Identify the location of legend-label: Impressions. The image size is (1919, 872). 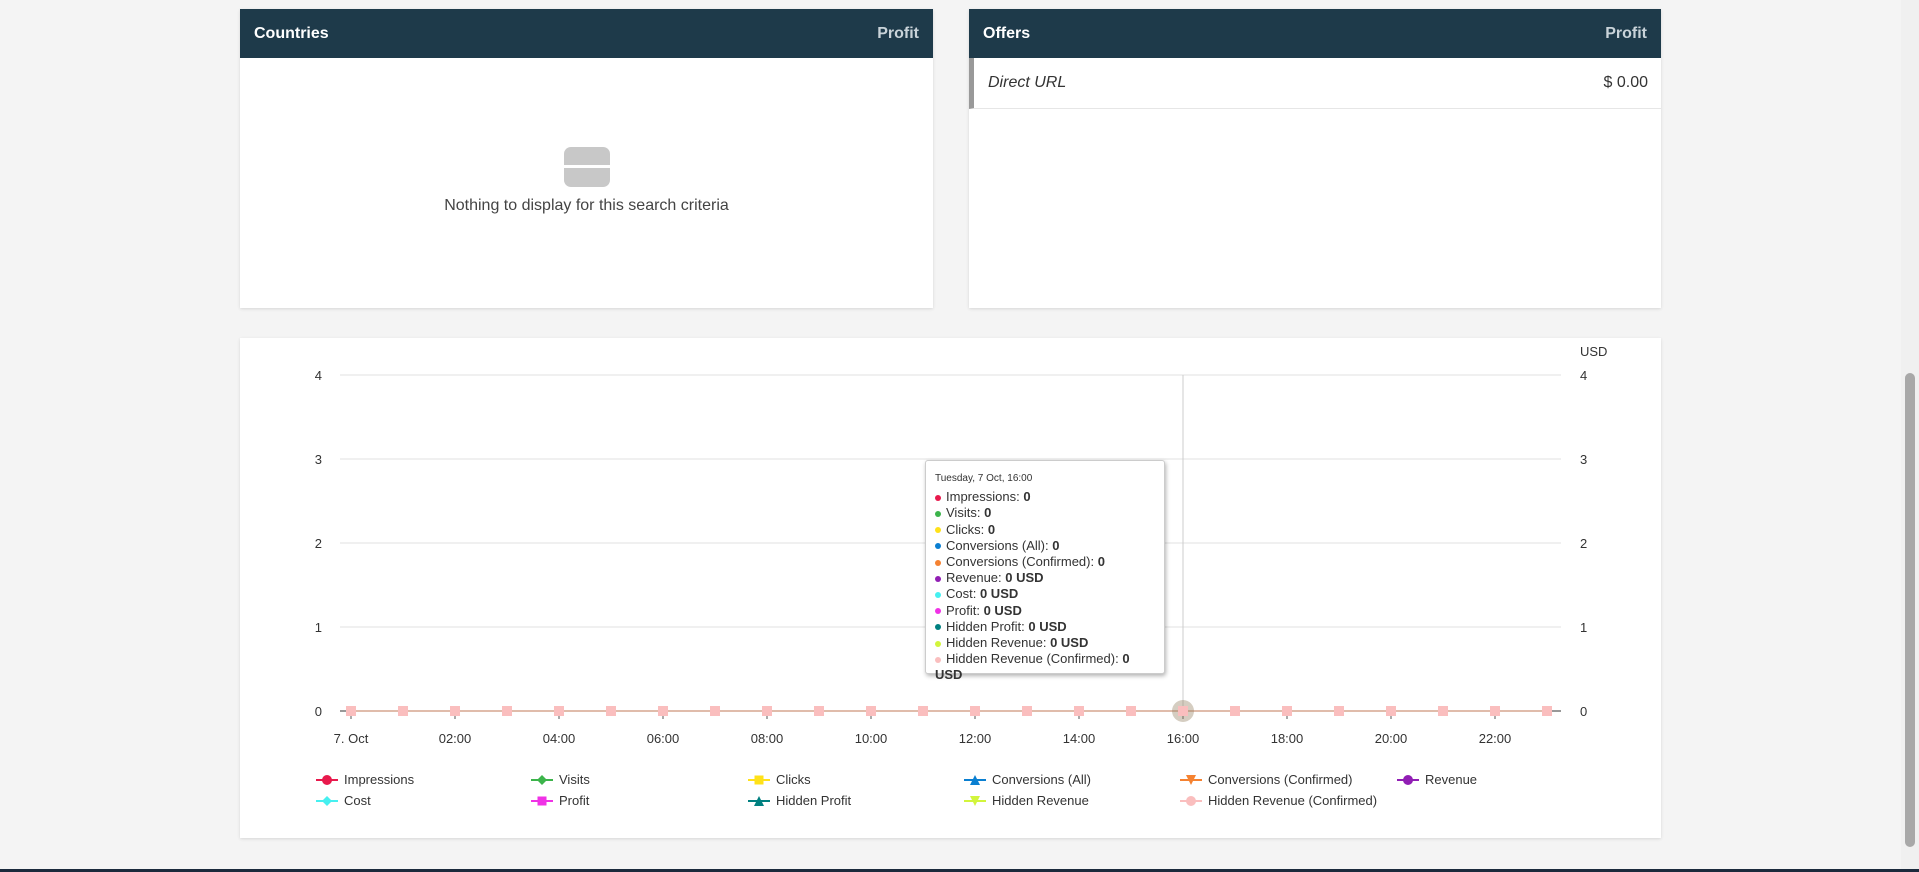
(379, 779).